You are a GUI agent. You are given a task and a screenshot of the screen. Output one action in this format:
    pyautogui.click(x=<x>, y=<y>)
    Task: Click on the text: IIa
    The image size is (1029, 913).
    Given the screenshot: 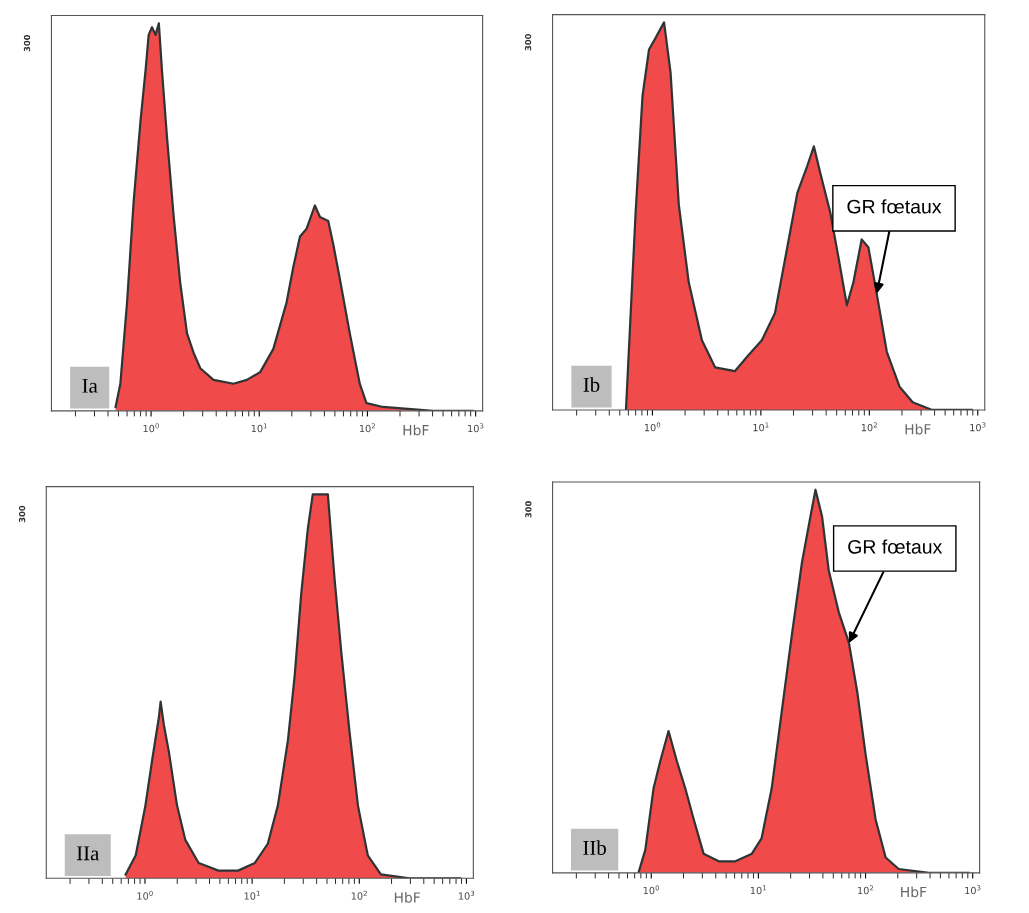 What is the action you would take?
    pyautogui.click(x=88, y=853)
    